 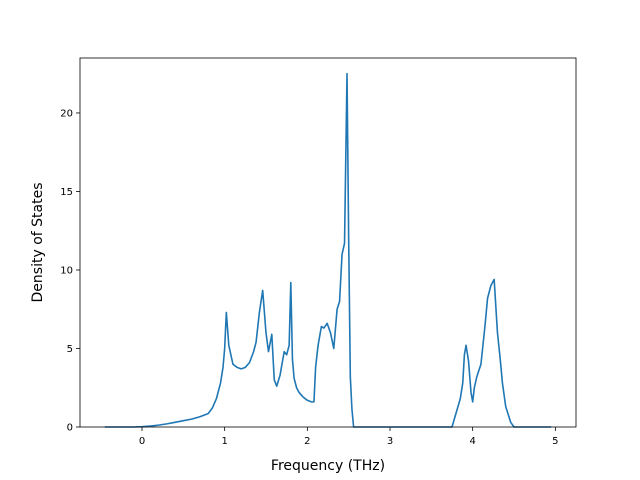 I want to click on y-tick-label: 20, so click(x=66, y=113).